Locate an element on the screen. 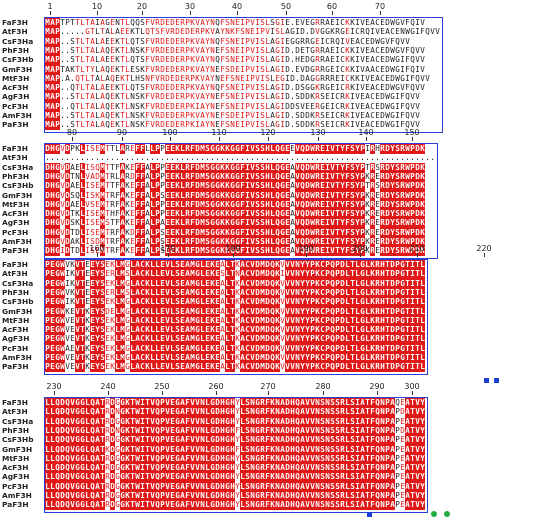 The width and height of the screenshot is (550, 521). ruler-tick-label: 180 is located at coordinates (233, 248).